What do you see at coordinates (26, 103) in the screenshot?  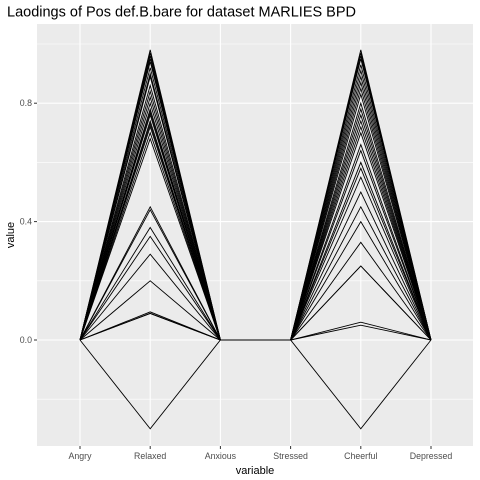 I see `y-tick-label: 0.8` at bounding box center [26, 103].